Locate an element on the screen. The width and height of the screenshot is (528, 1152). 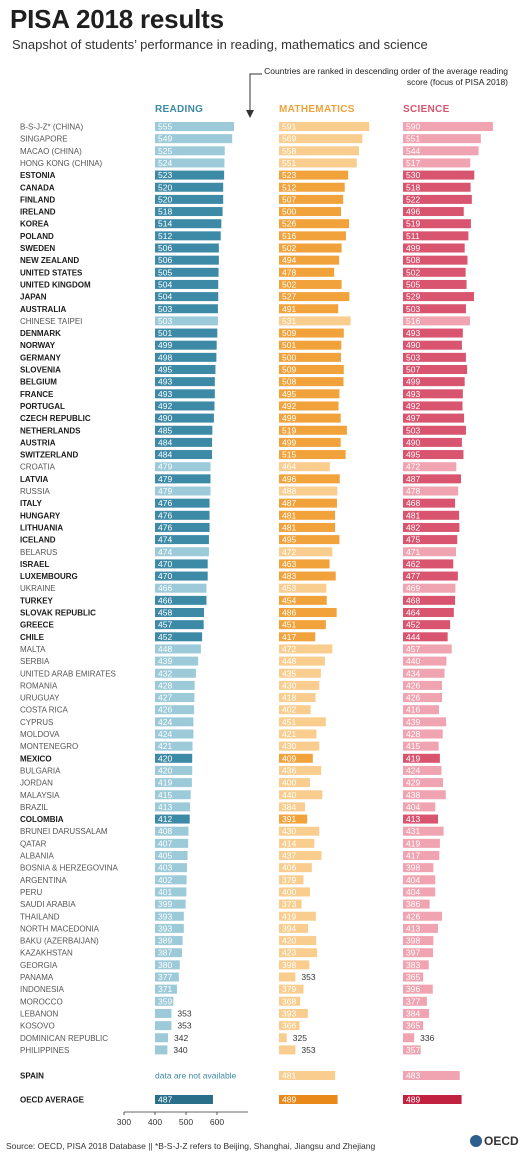
reading-value-label: 520 is located at coordinates (165, 187).